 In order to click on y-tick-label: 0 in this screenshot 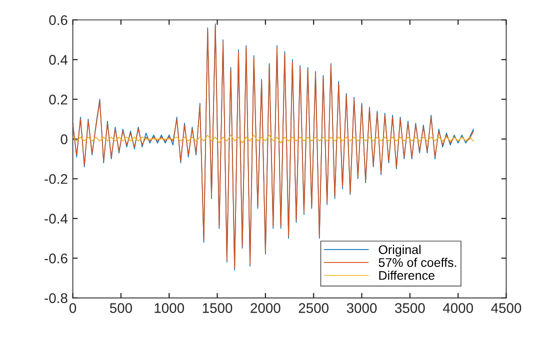, I will do `click(64, 139)`.